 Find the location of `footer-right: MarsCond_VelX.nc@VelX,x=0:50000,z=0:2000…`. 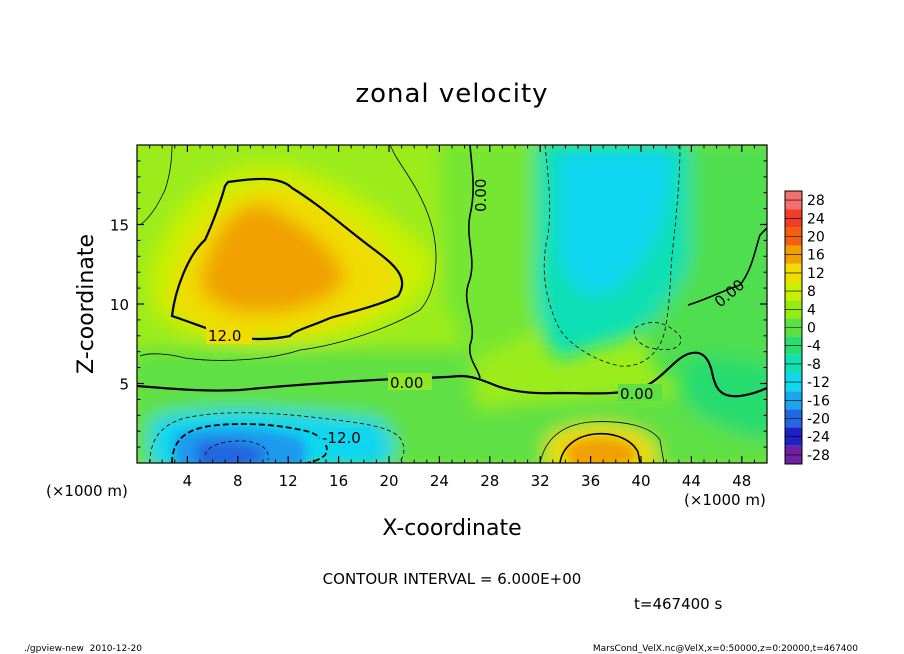

footer-right: MarsCond_VelX.nc@VelX,x=0:50000,z=0:2000… is located at coordinates (725, 649).